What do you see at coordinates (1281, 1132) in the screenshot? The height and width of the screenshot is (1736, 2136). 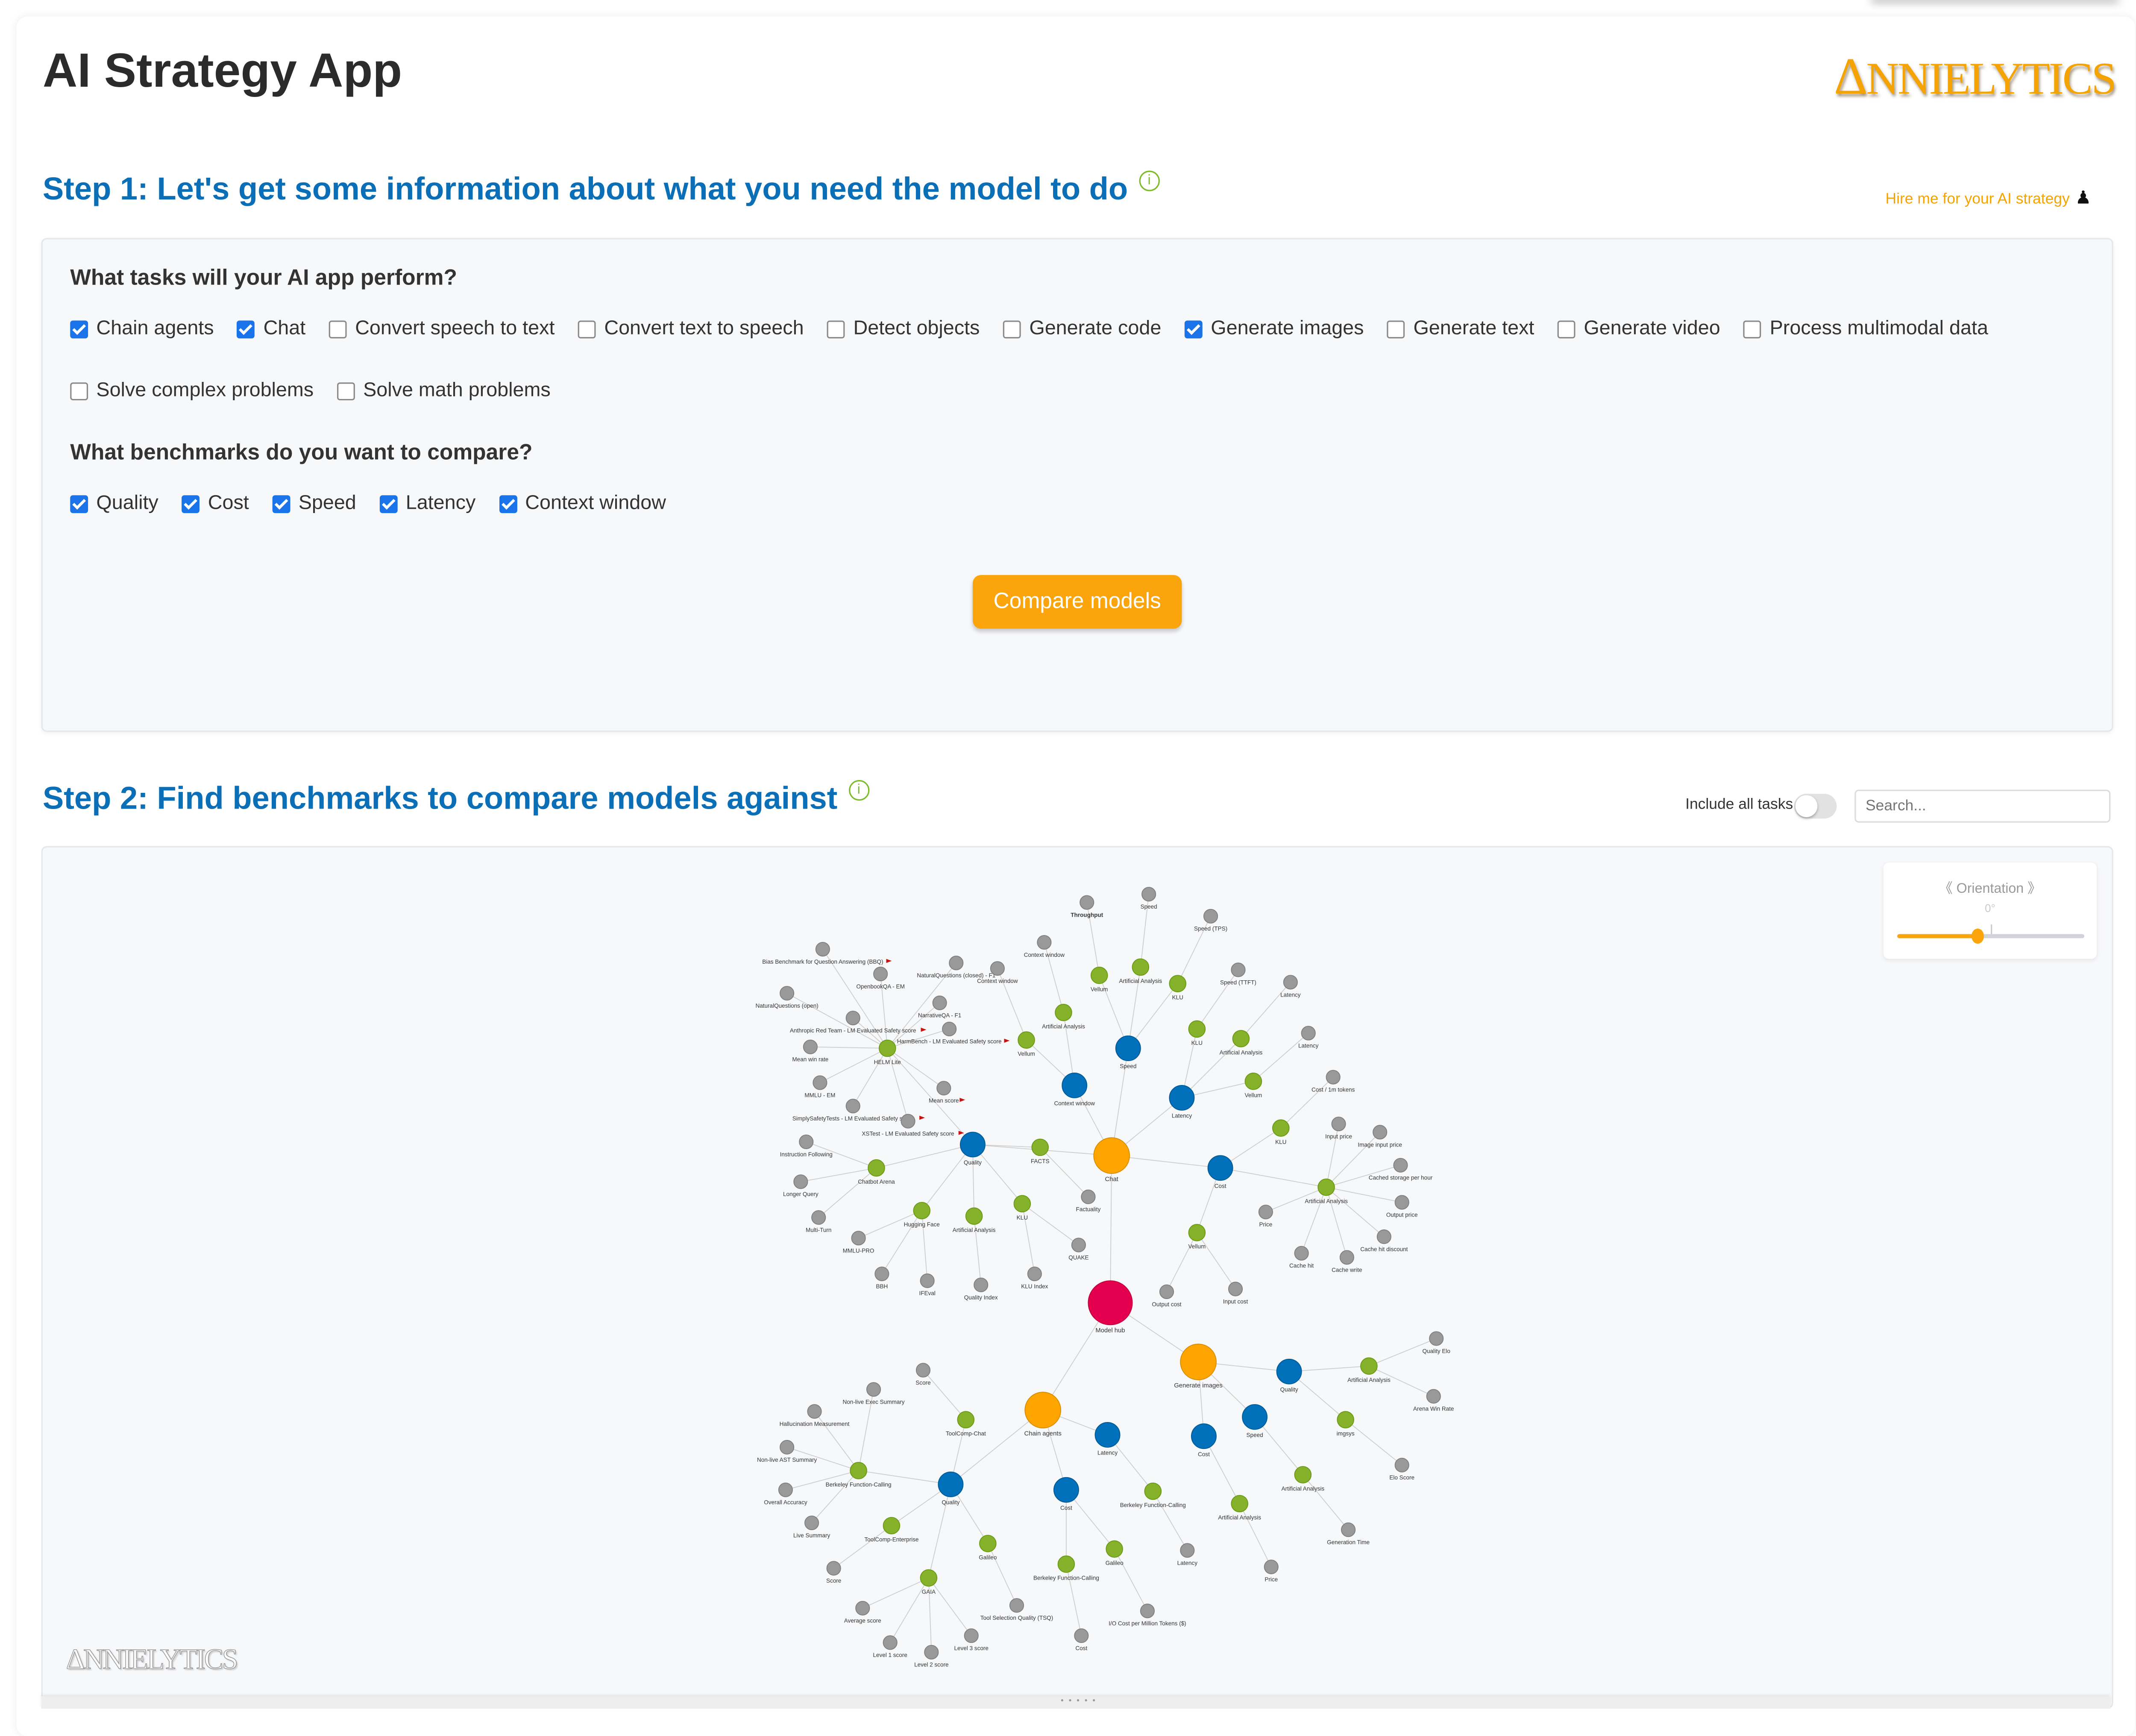 I see `graph-node-source: KLU` at bounding box center [1281, 1132].